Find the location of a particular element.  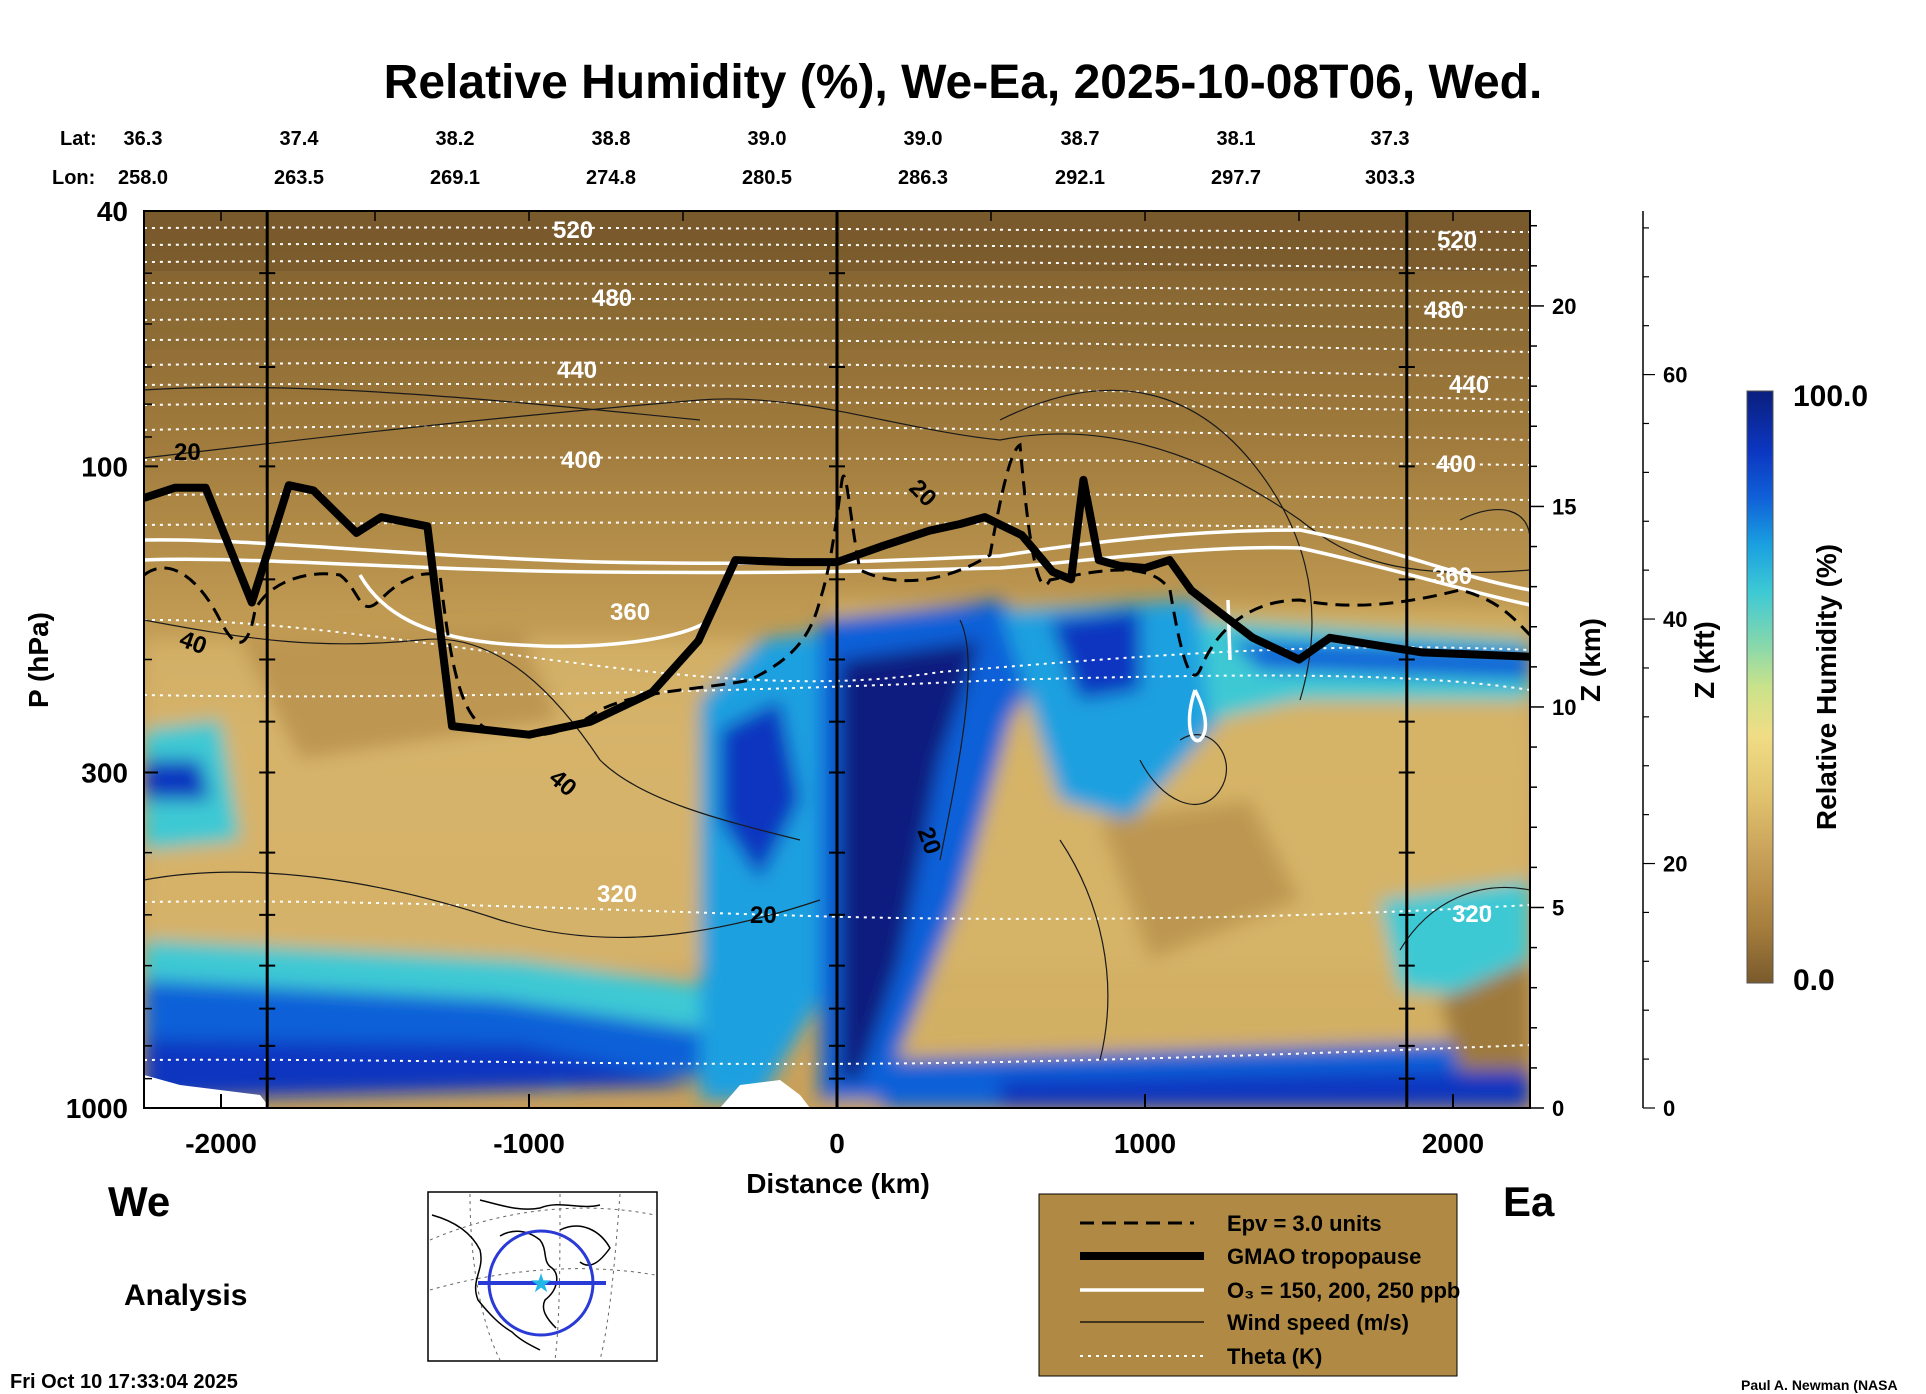

lat-value: 38.2 is located at coordinates (455, 139).